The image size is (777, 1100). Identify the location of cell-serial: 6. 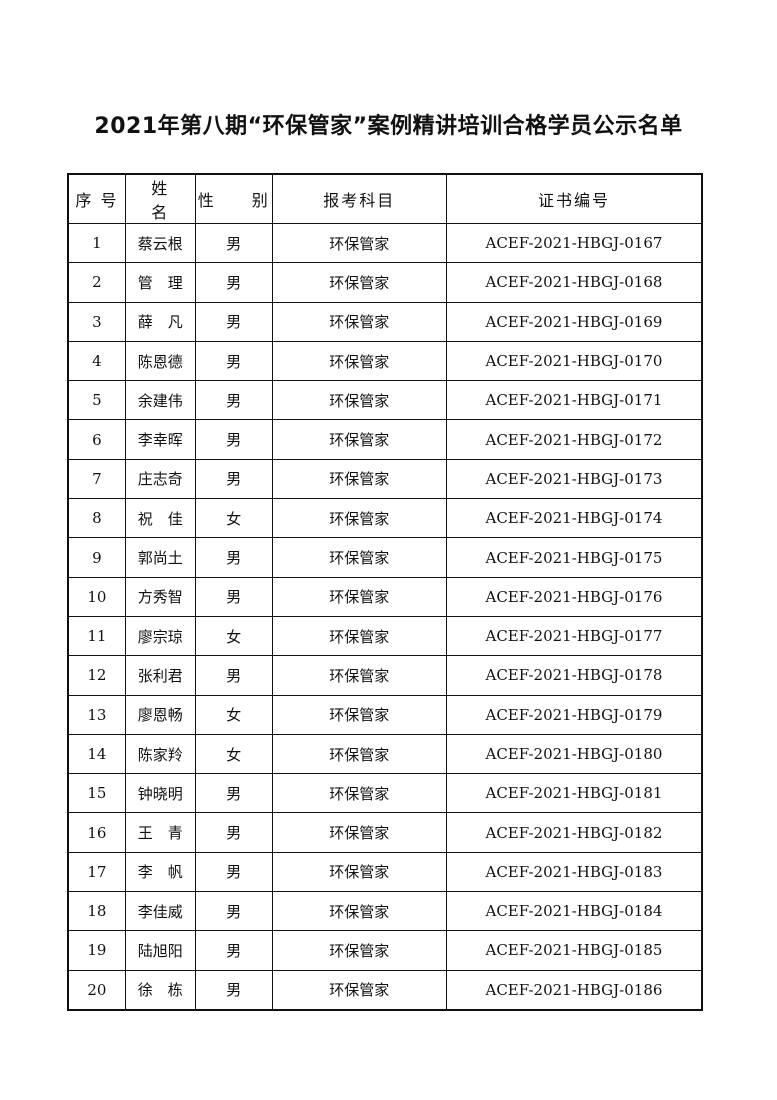
(96, 439).